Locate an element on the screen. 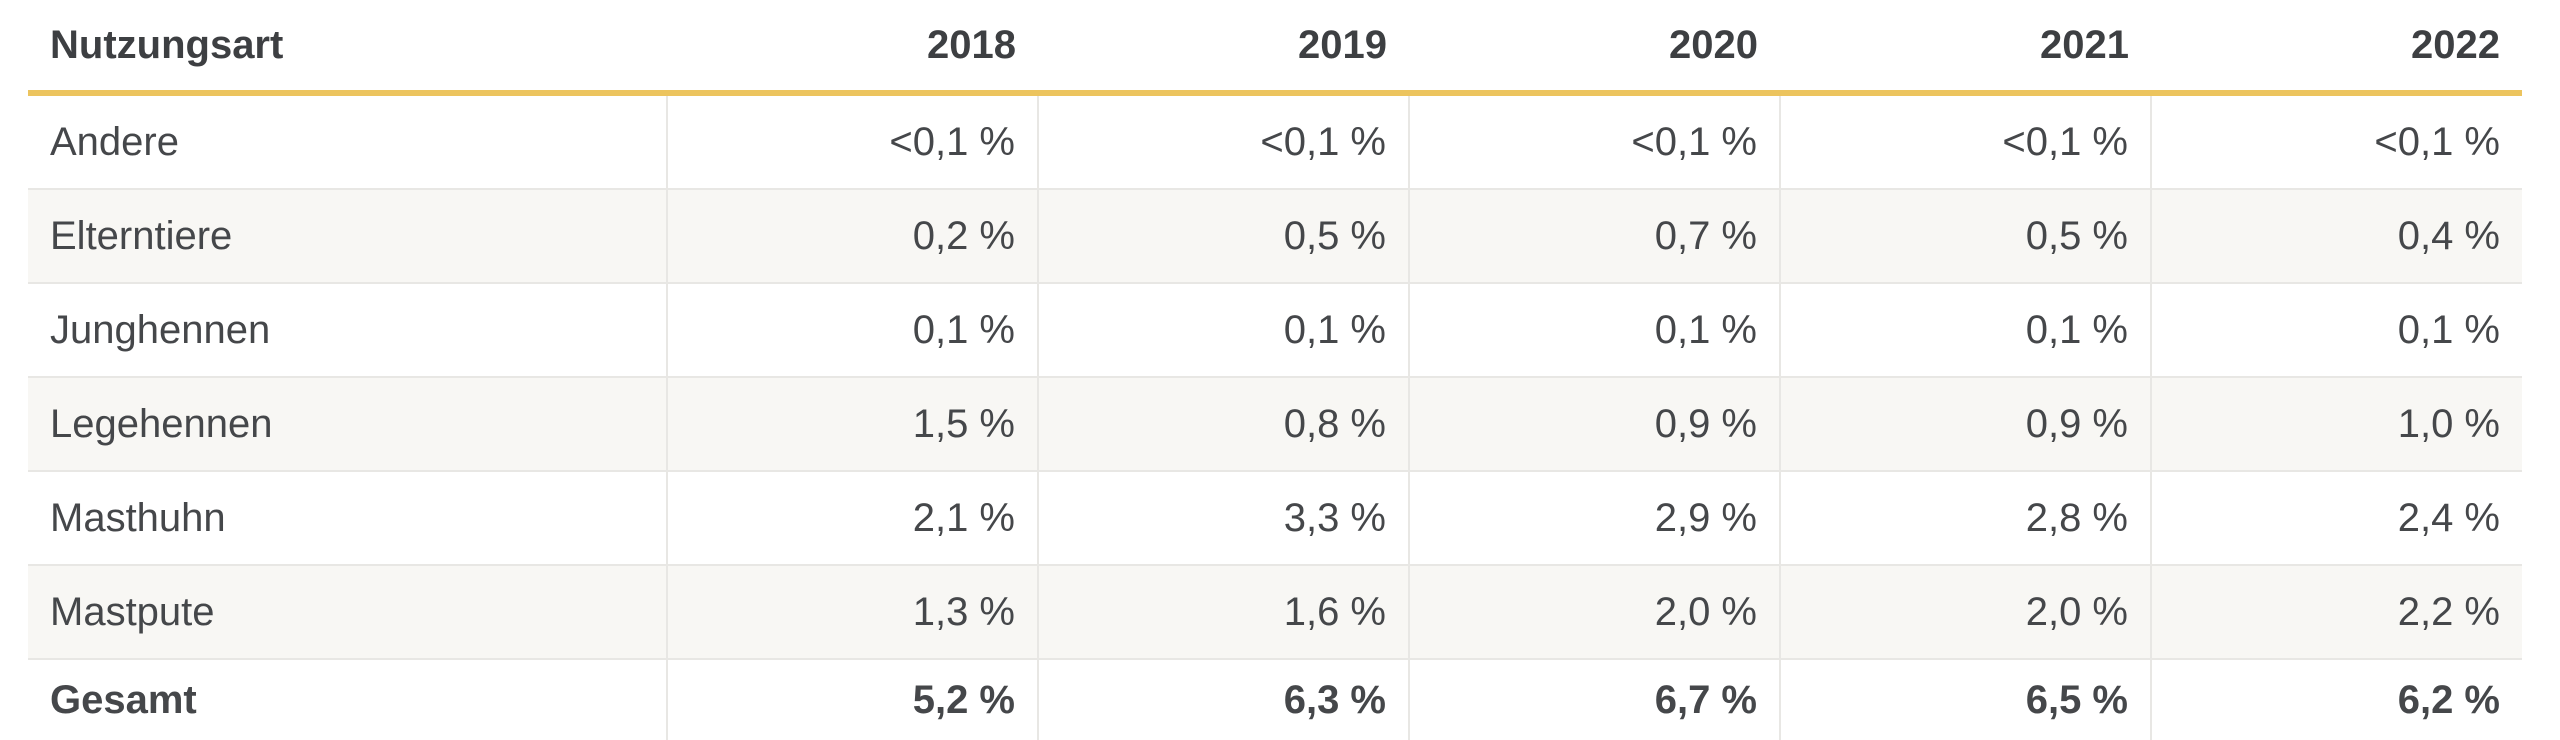 The image size is (2560, 740). table-row-gesamt: Gesamt 5,2 % 6,3 % 6,7 % 6,5 % 6,2 % is located at coordinates (1275, 699).